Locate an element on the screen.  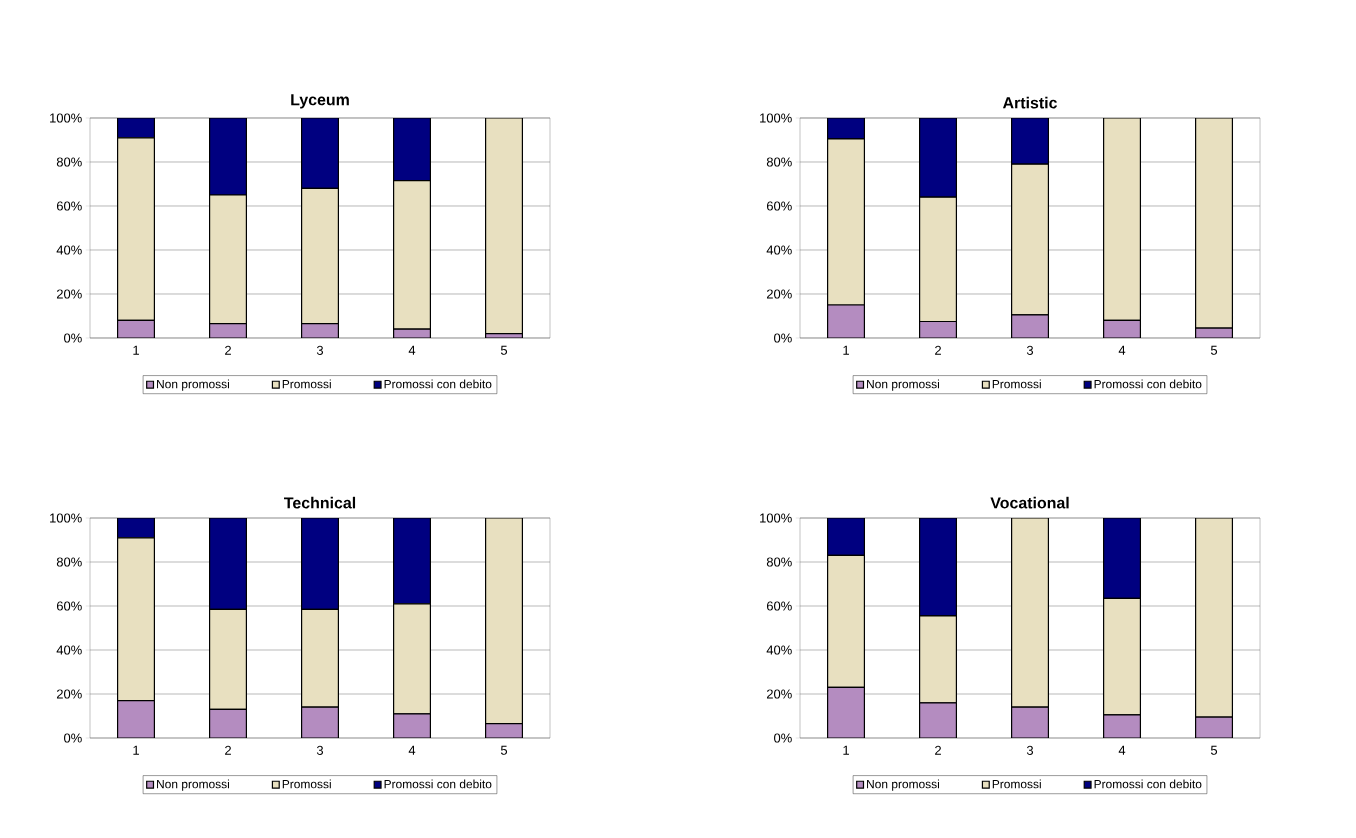
chart-title: Lyceum is located at coordinates (320, 101).